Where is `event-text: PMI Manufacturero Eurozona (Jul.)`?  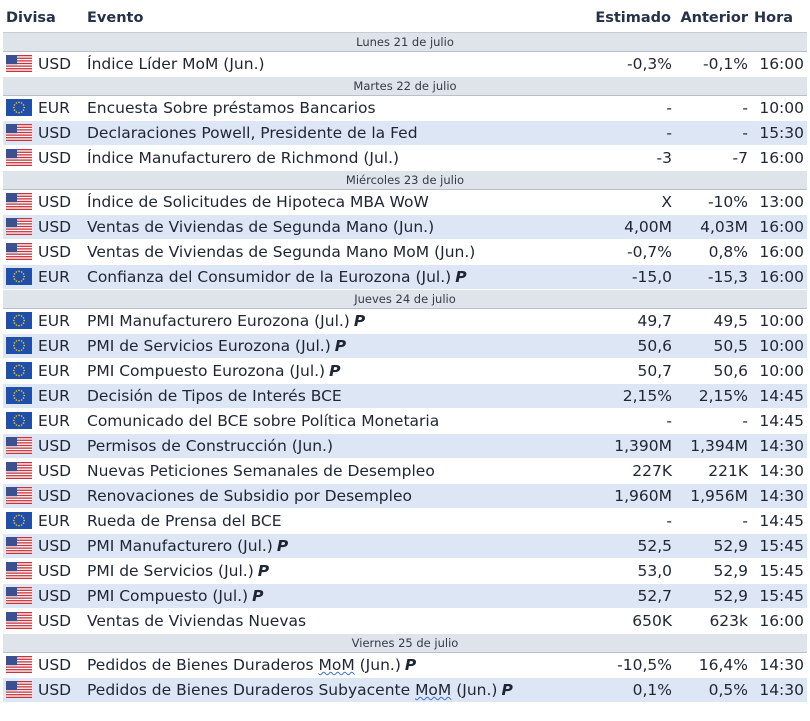 event-text: PMI Manufacturero Eurozona (Jul.) is located at coordinates (218, 321).